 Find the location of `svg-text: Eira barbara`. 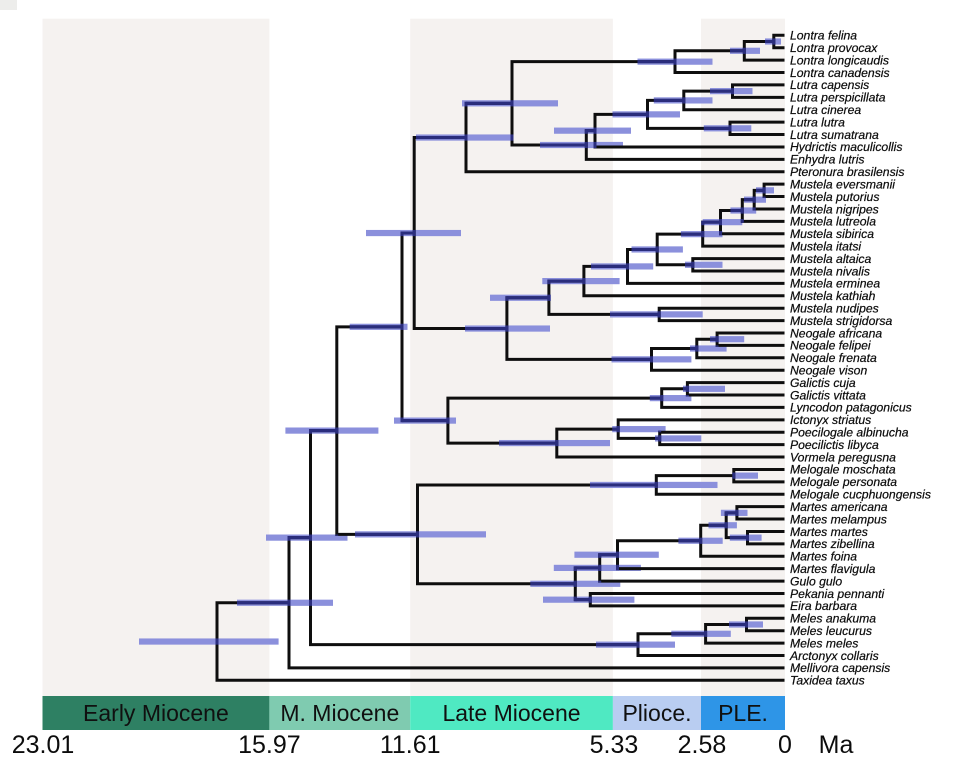

svg-text: Eira barbara is located at coordinates (823, 606).